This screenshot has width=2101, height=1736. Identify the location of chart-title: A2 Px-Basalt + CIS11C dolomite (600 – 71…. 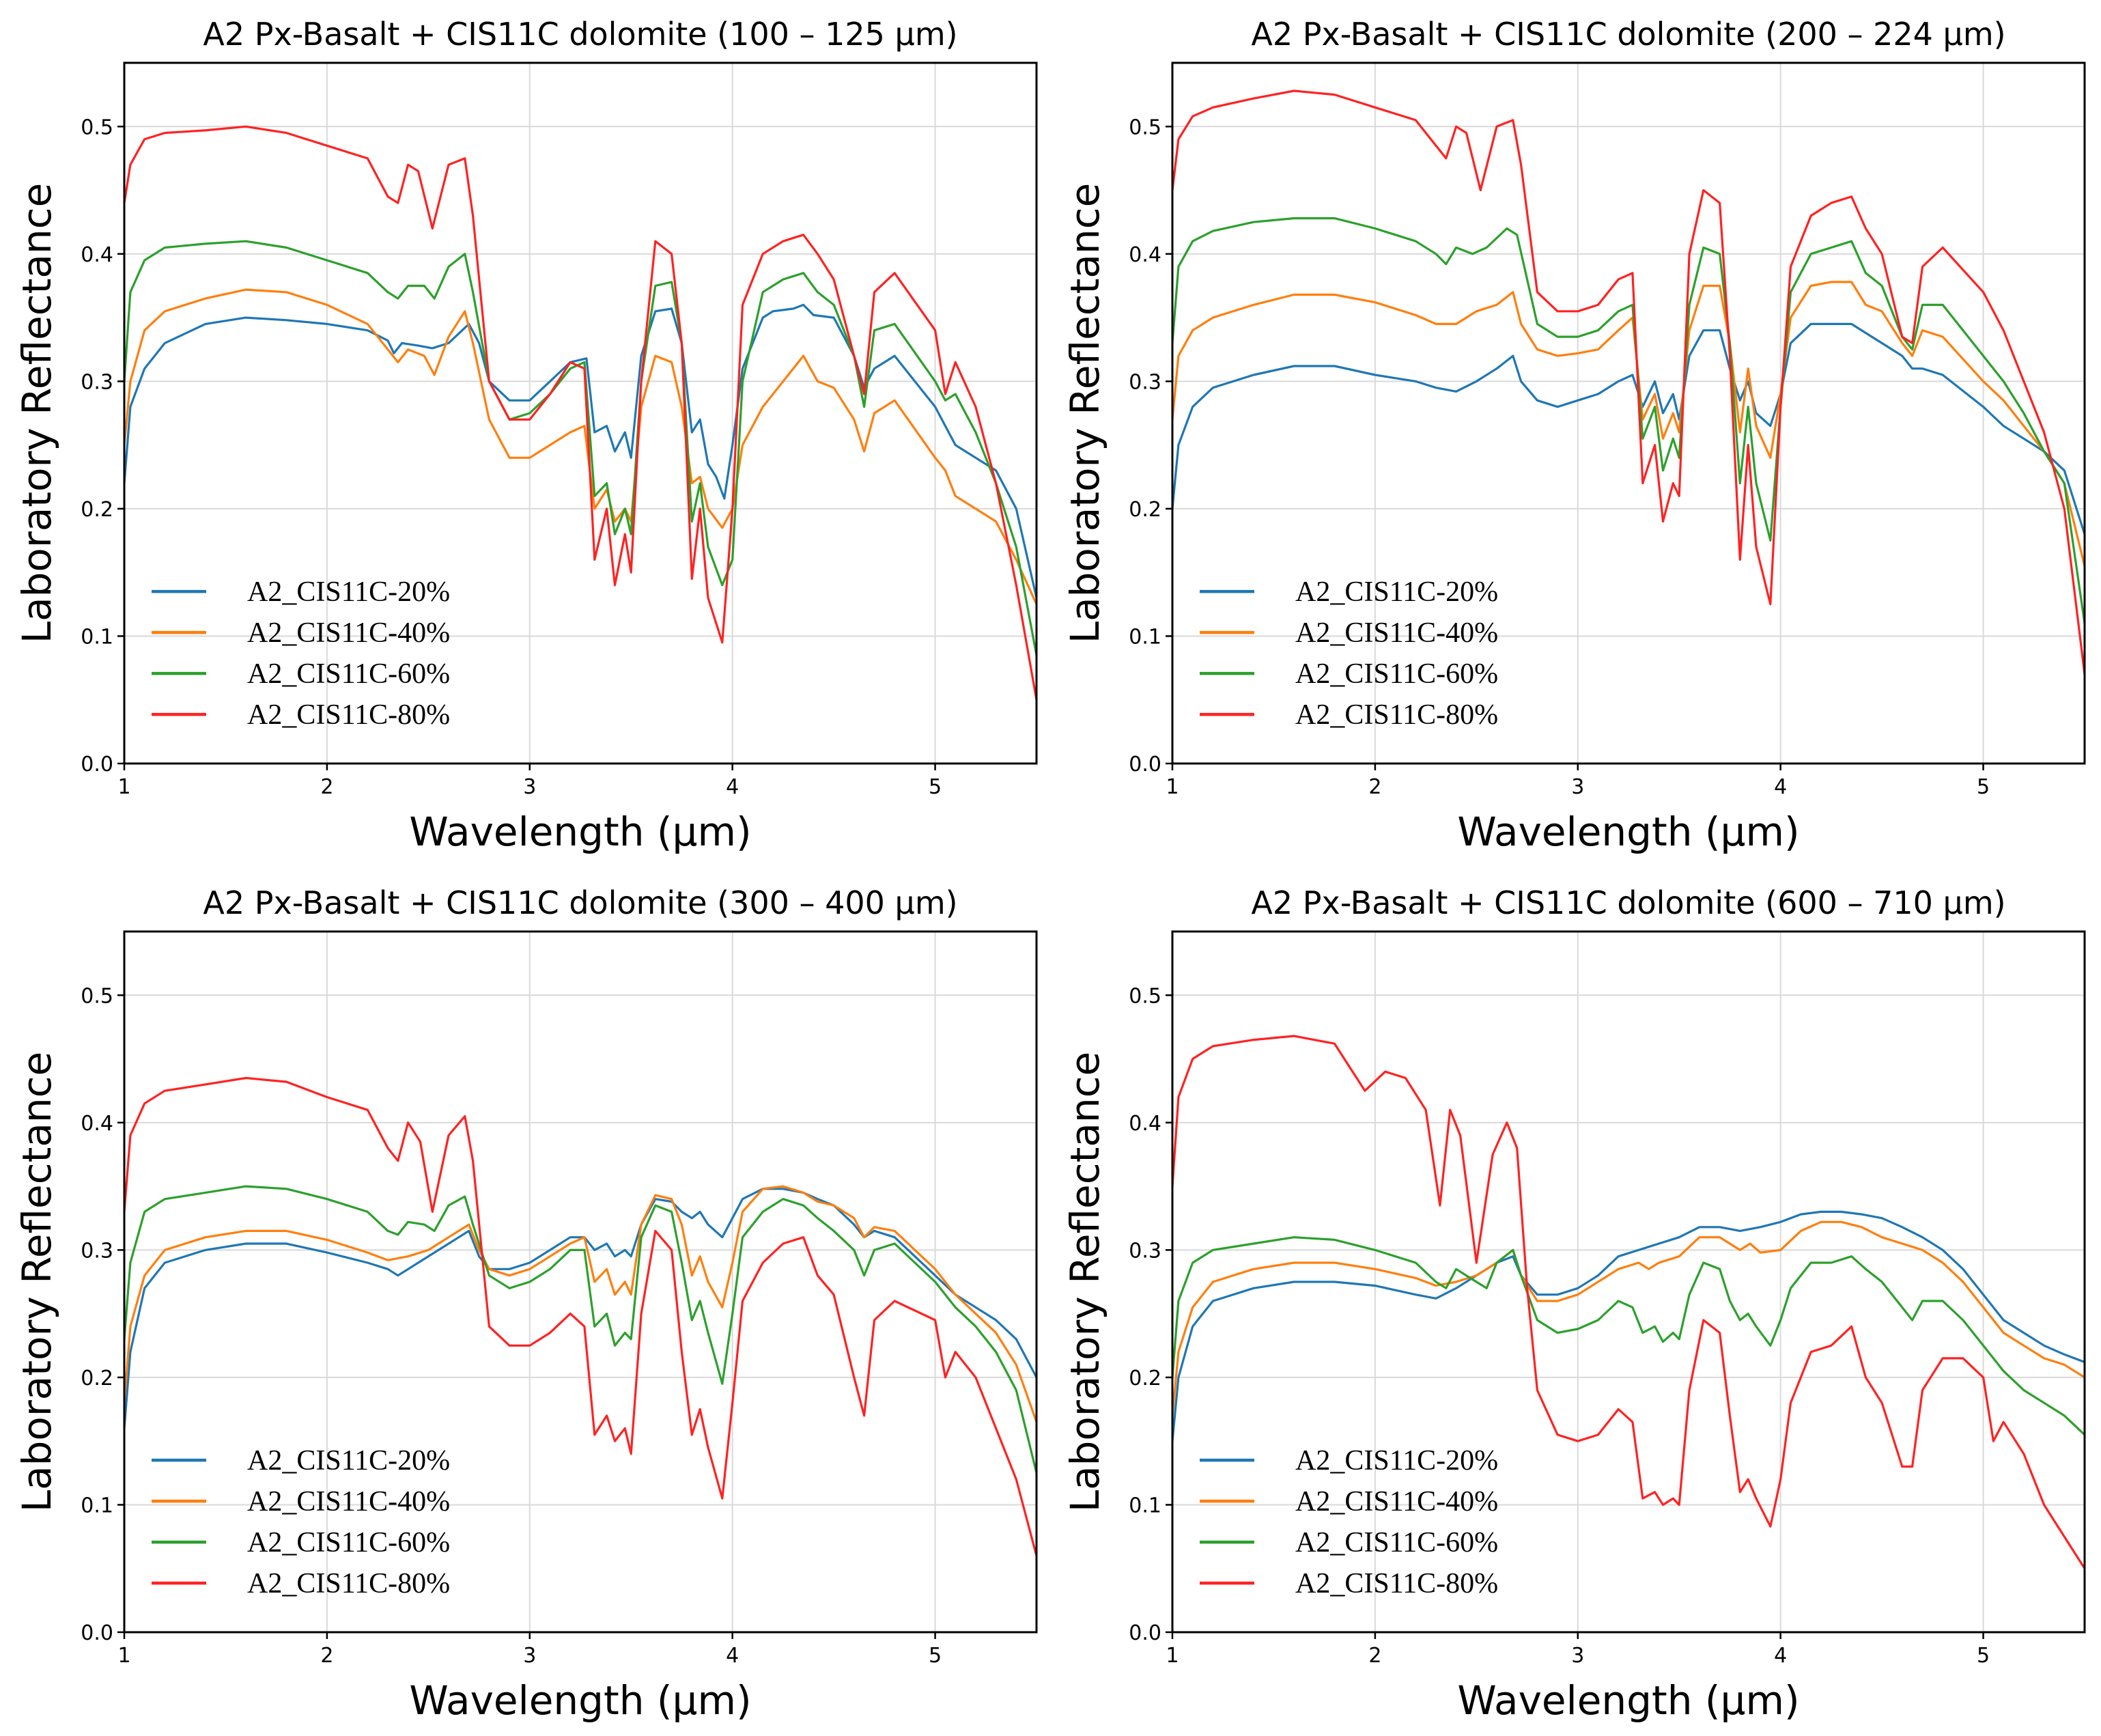
(1628, 902).